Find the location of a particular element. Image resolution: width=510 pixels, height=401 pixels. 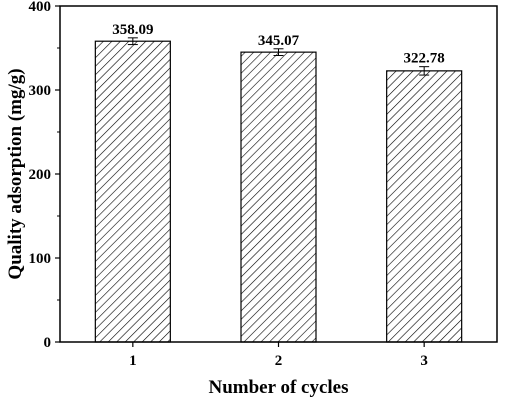

y-tick-label-200: 200 is located at coordinates (40, 175).